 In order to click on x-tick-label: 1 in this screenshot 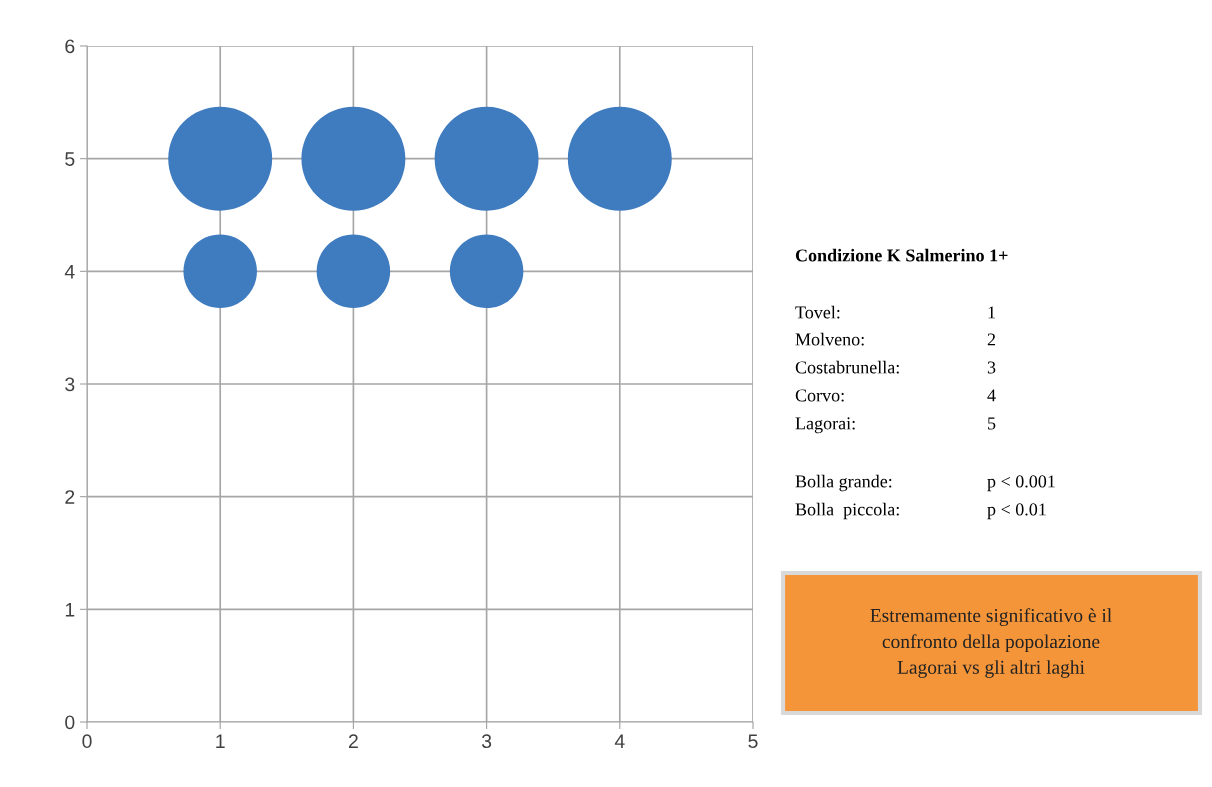, I will do `click(220, 741)`.